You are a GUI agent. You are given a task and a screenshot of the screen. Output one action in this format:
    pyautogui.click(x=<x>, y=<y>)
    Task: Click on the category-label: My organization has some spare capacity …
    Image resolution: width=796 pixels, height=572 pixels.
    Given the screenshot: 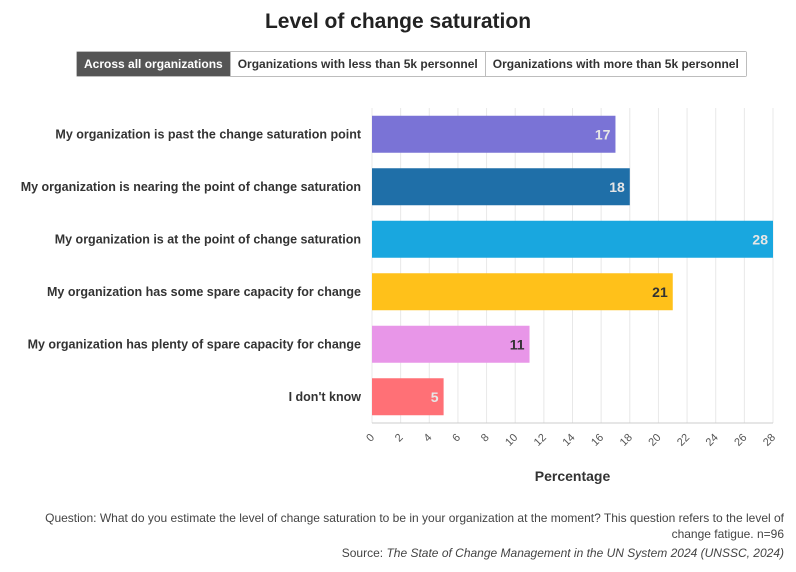 What is the action you would take?
    pyautogui.click(x=204, y=292)
    